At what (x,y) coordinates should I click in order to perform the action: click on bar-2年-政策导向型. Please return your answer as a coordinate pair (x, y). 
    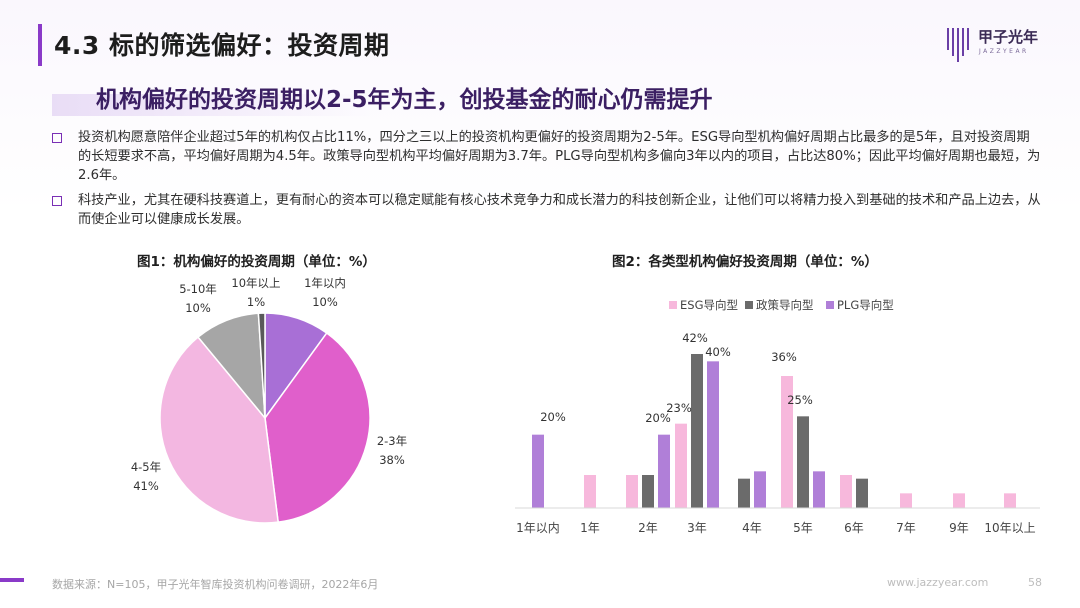
    Looking at the image, I should click on (648, 491).